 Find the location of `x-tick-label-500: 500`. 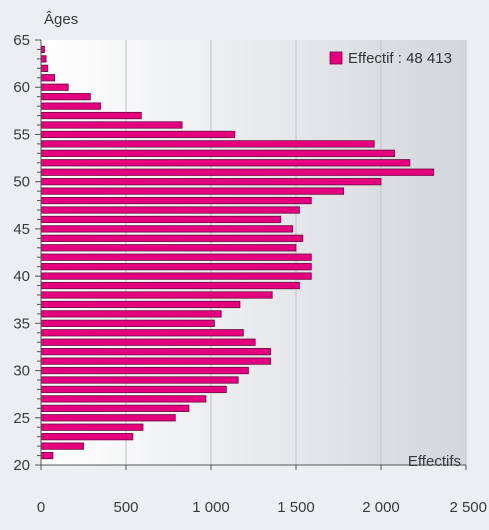

x-tick-label-500: 500 is located at coordinates (125, 507).